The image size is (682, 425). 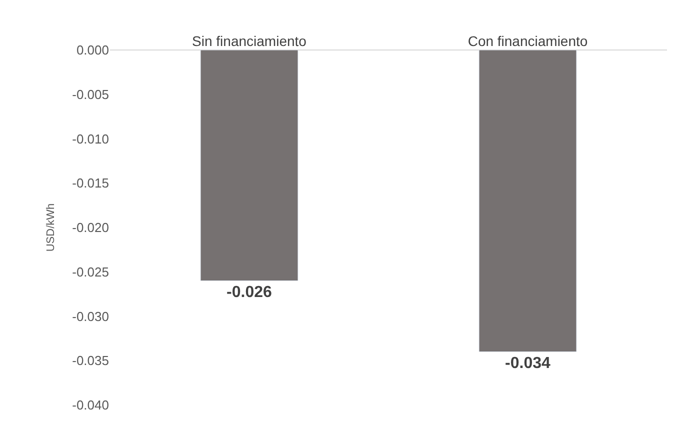 What do you see at coordinates (528, 41) in the screenshot?
I see `x-tick-label: Con financiamiento` at bounding box center [528, 41].